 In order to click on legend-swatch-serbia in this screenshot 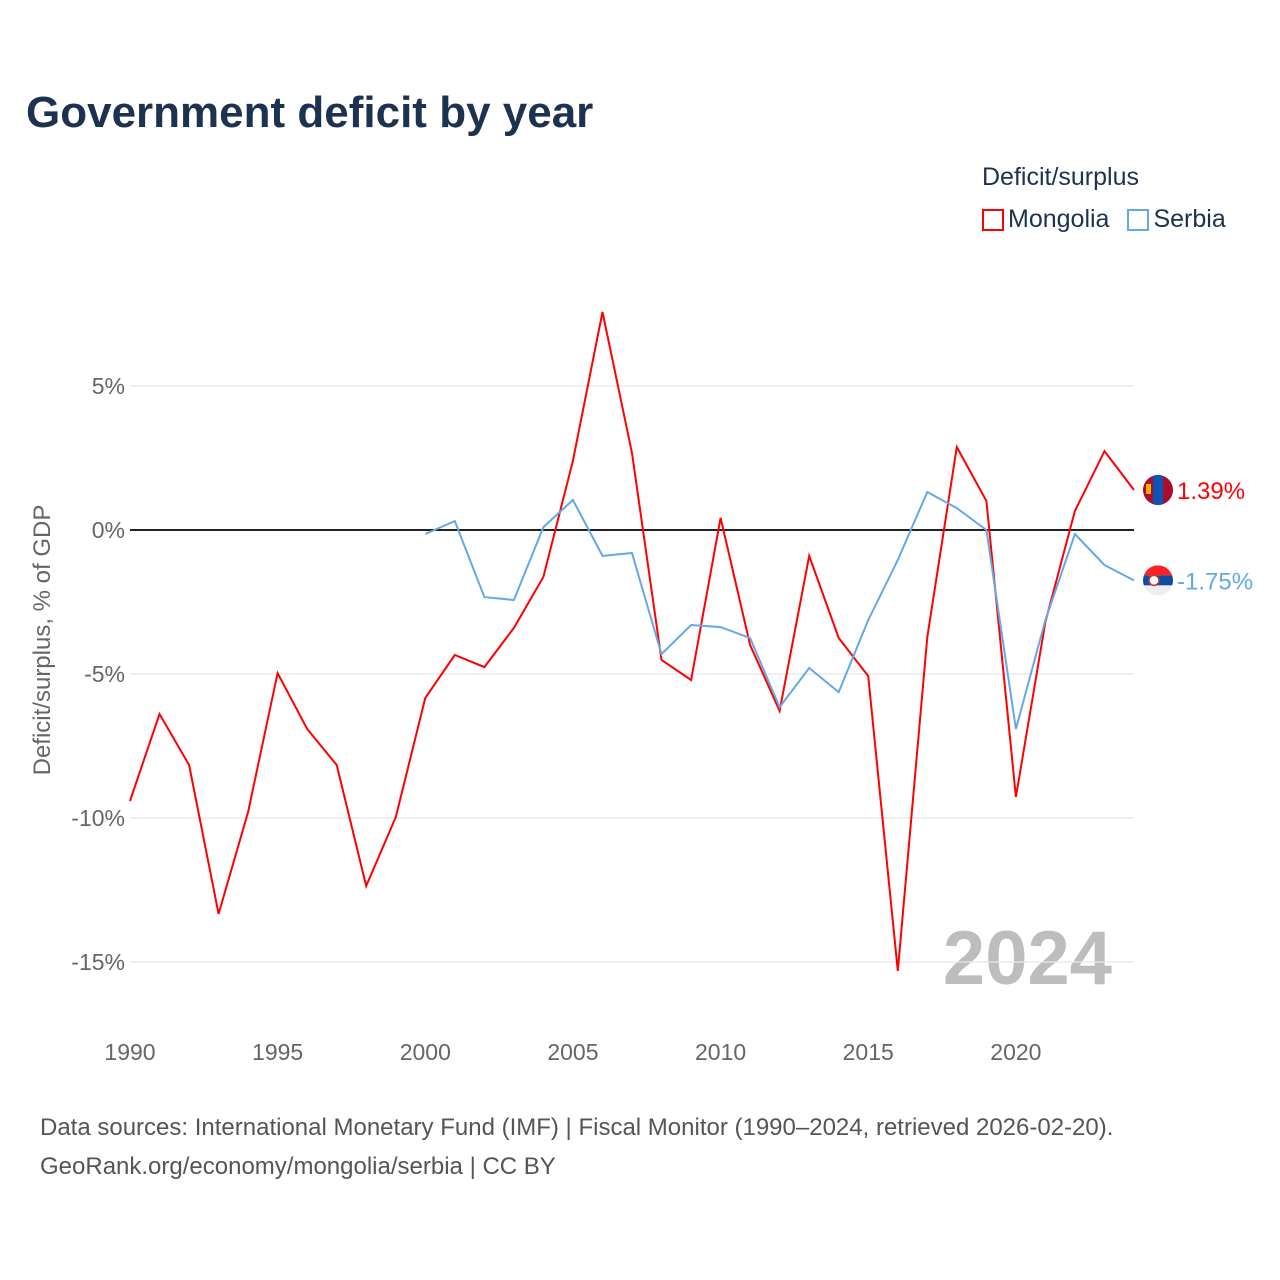, I will do `click(1138, 219)`.